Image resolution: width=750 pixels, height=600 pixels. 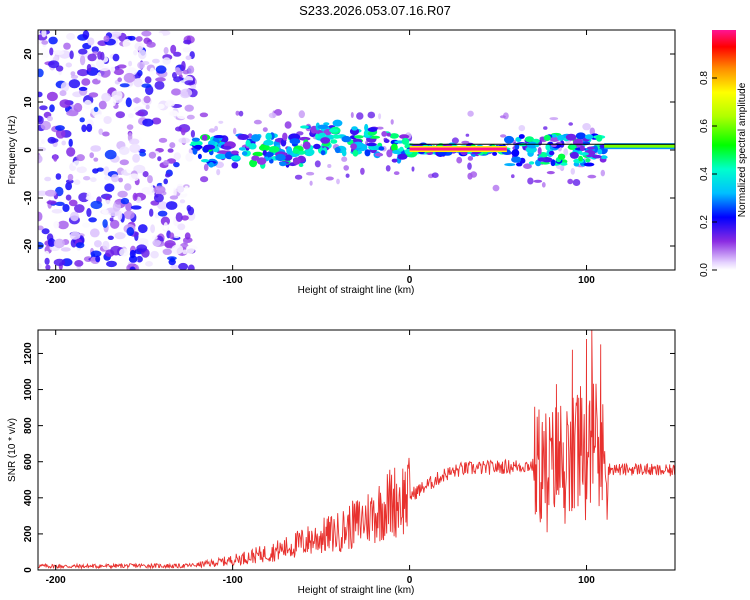 I want to click on spectrogram-xlabel: Height of straight line (km), so click(x=356, y=290).